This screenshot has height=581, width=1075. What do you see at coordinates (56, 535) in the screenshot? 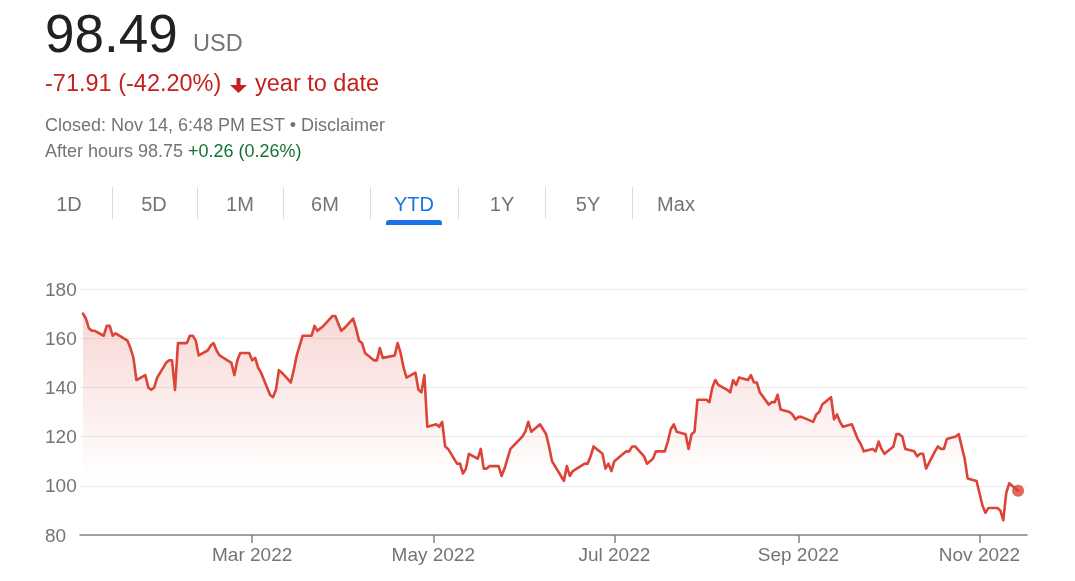
I see `y-tick-label: 80` at bounding box center [56, 535].